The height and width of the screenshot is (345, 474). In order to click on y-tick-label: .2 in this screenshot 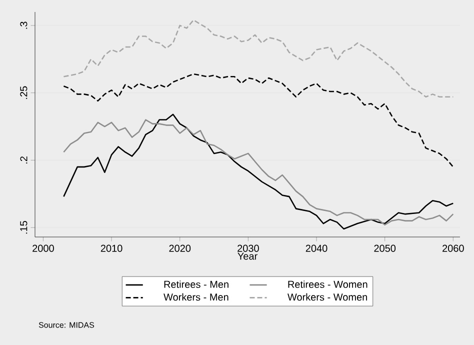, I will do `click(24, 160)`.